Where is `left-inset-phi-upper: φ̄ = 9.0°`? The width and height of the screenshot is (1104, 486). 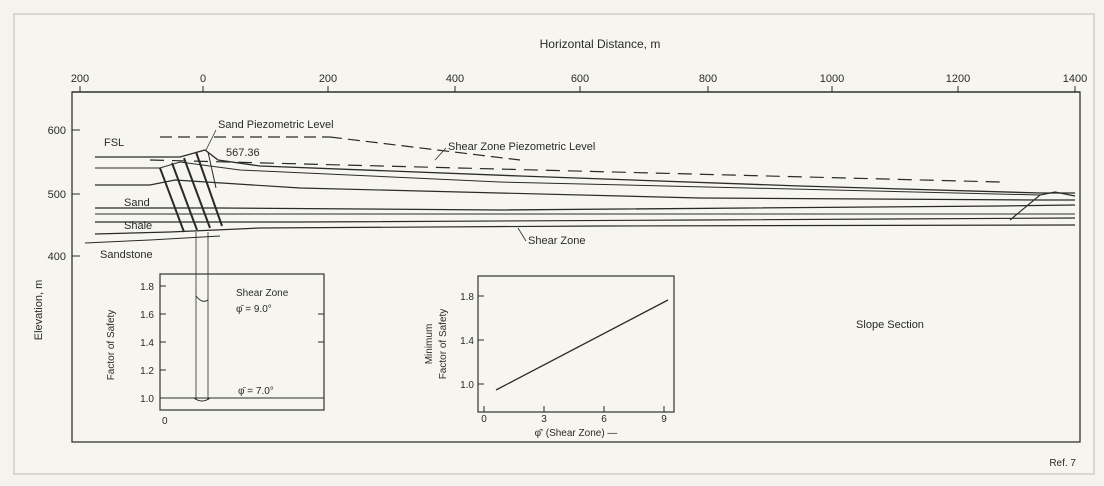 left-inset-phi-upper: φ̄ = 9.0° is located at coordinates (254, 309).